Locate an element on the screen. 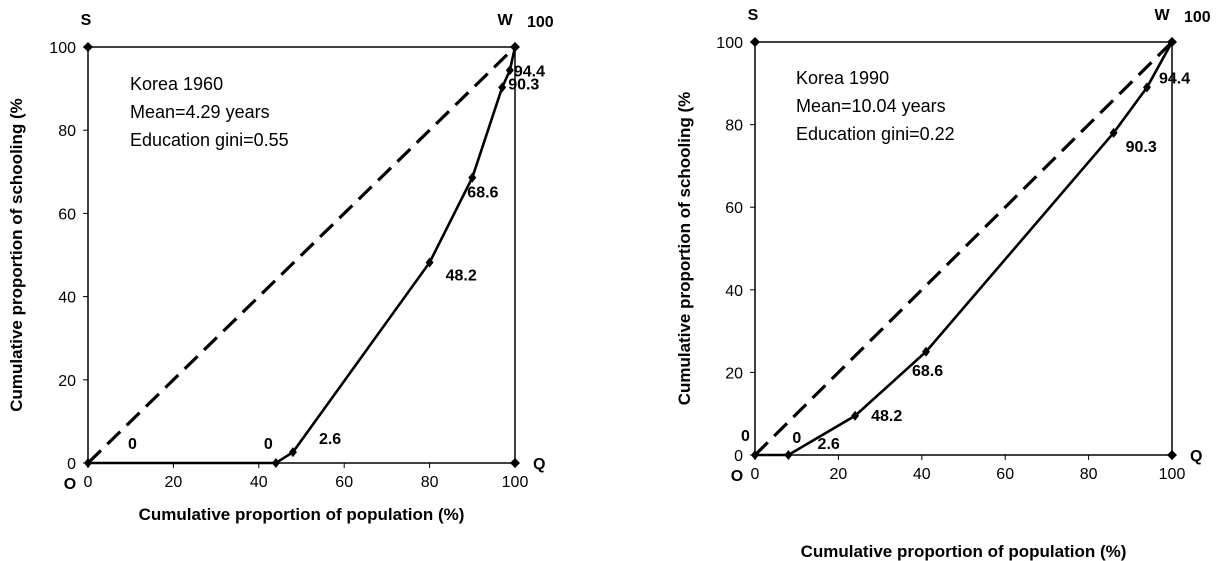 The height and width of the screenshot is (561, 1221). chart-annotation: Education gini=0.22 is located at coordinates (875, 134).